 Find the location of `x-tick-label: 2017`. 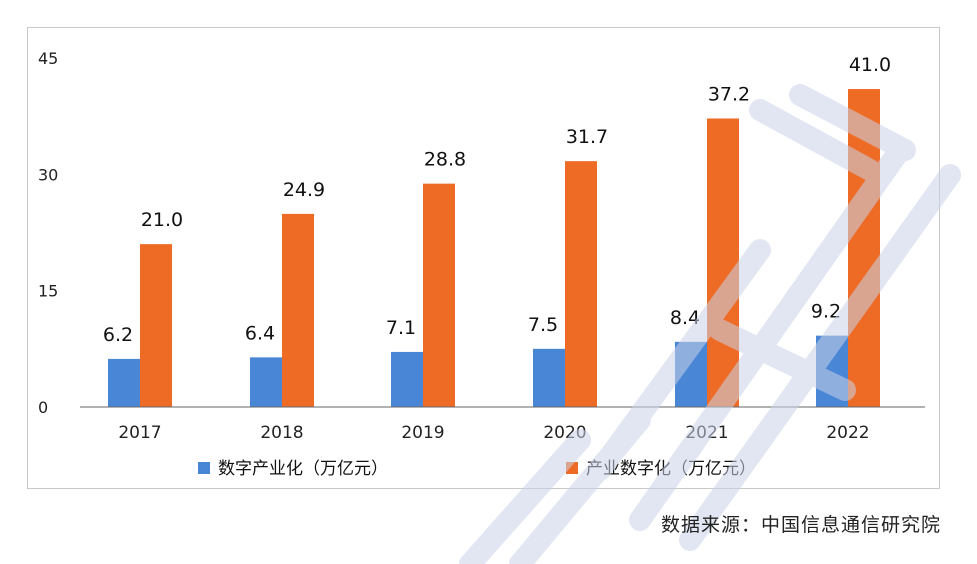

x-tick-label: 2017 is located at coordinates (139, 433).